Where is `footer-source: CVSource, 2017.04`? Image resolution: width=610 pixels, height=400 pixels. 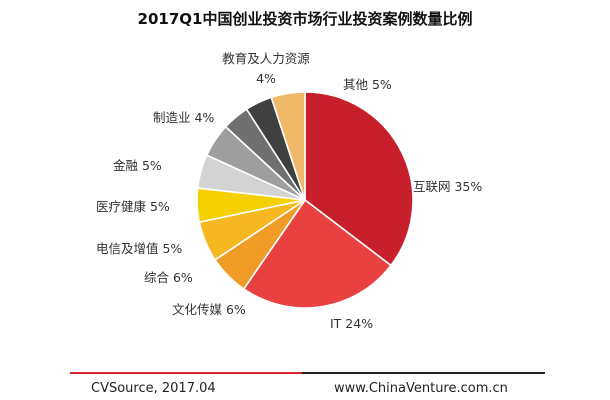
footer-source: CVSource, 2017.04 is located at coordinates (153, 388).